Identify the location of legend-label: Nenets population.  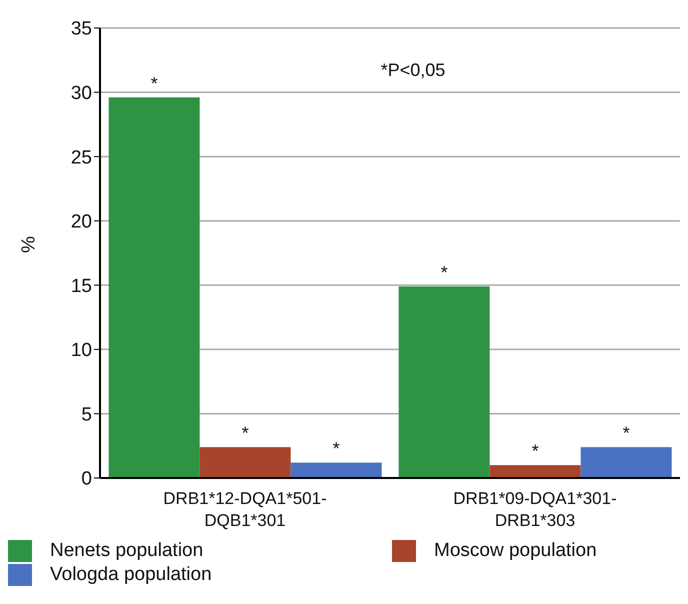
(127, 551).